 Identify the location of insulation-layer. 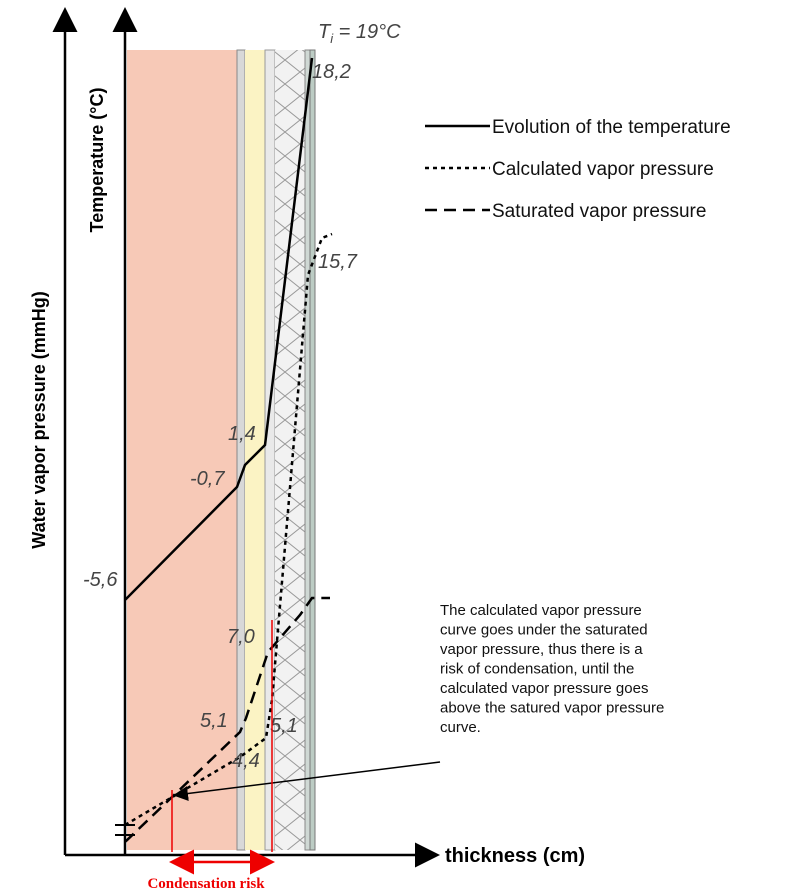
(290, 450).